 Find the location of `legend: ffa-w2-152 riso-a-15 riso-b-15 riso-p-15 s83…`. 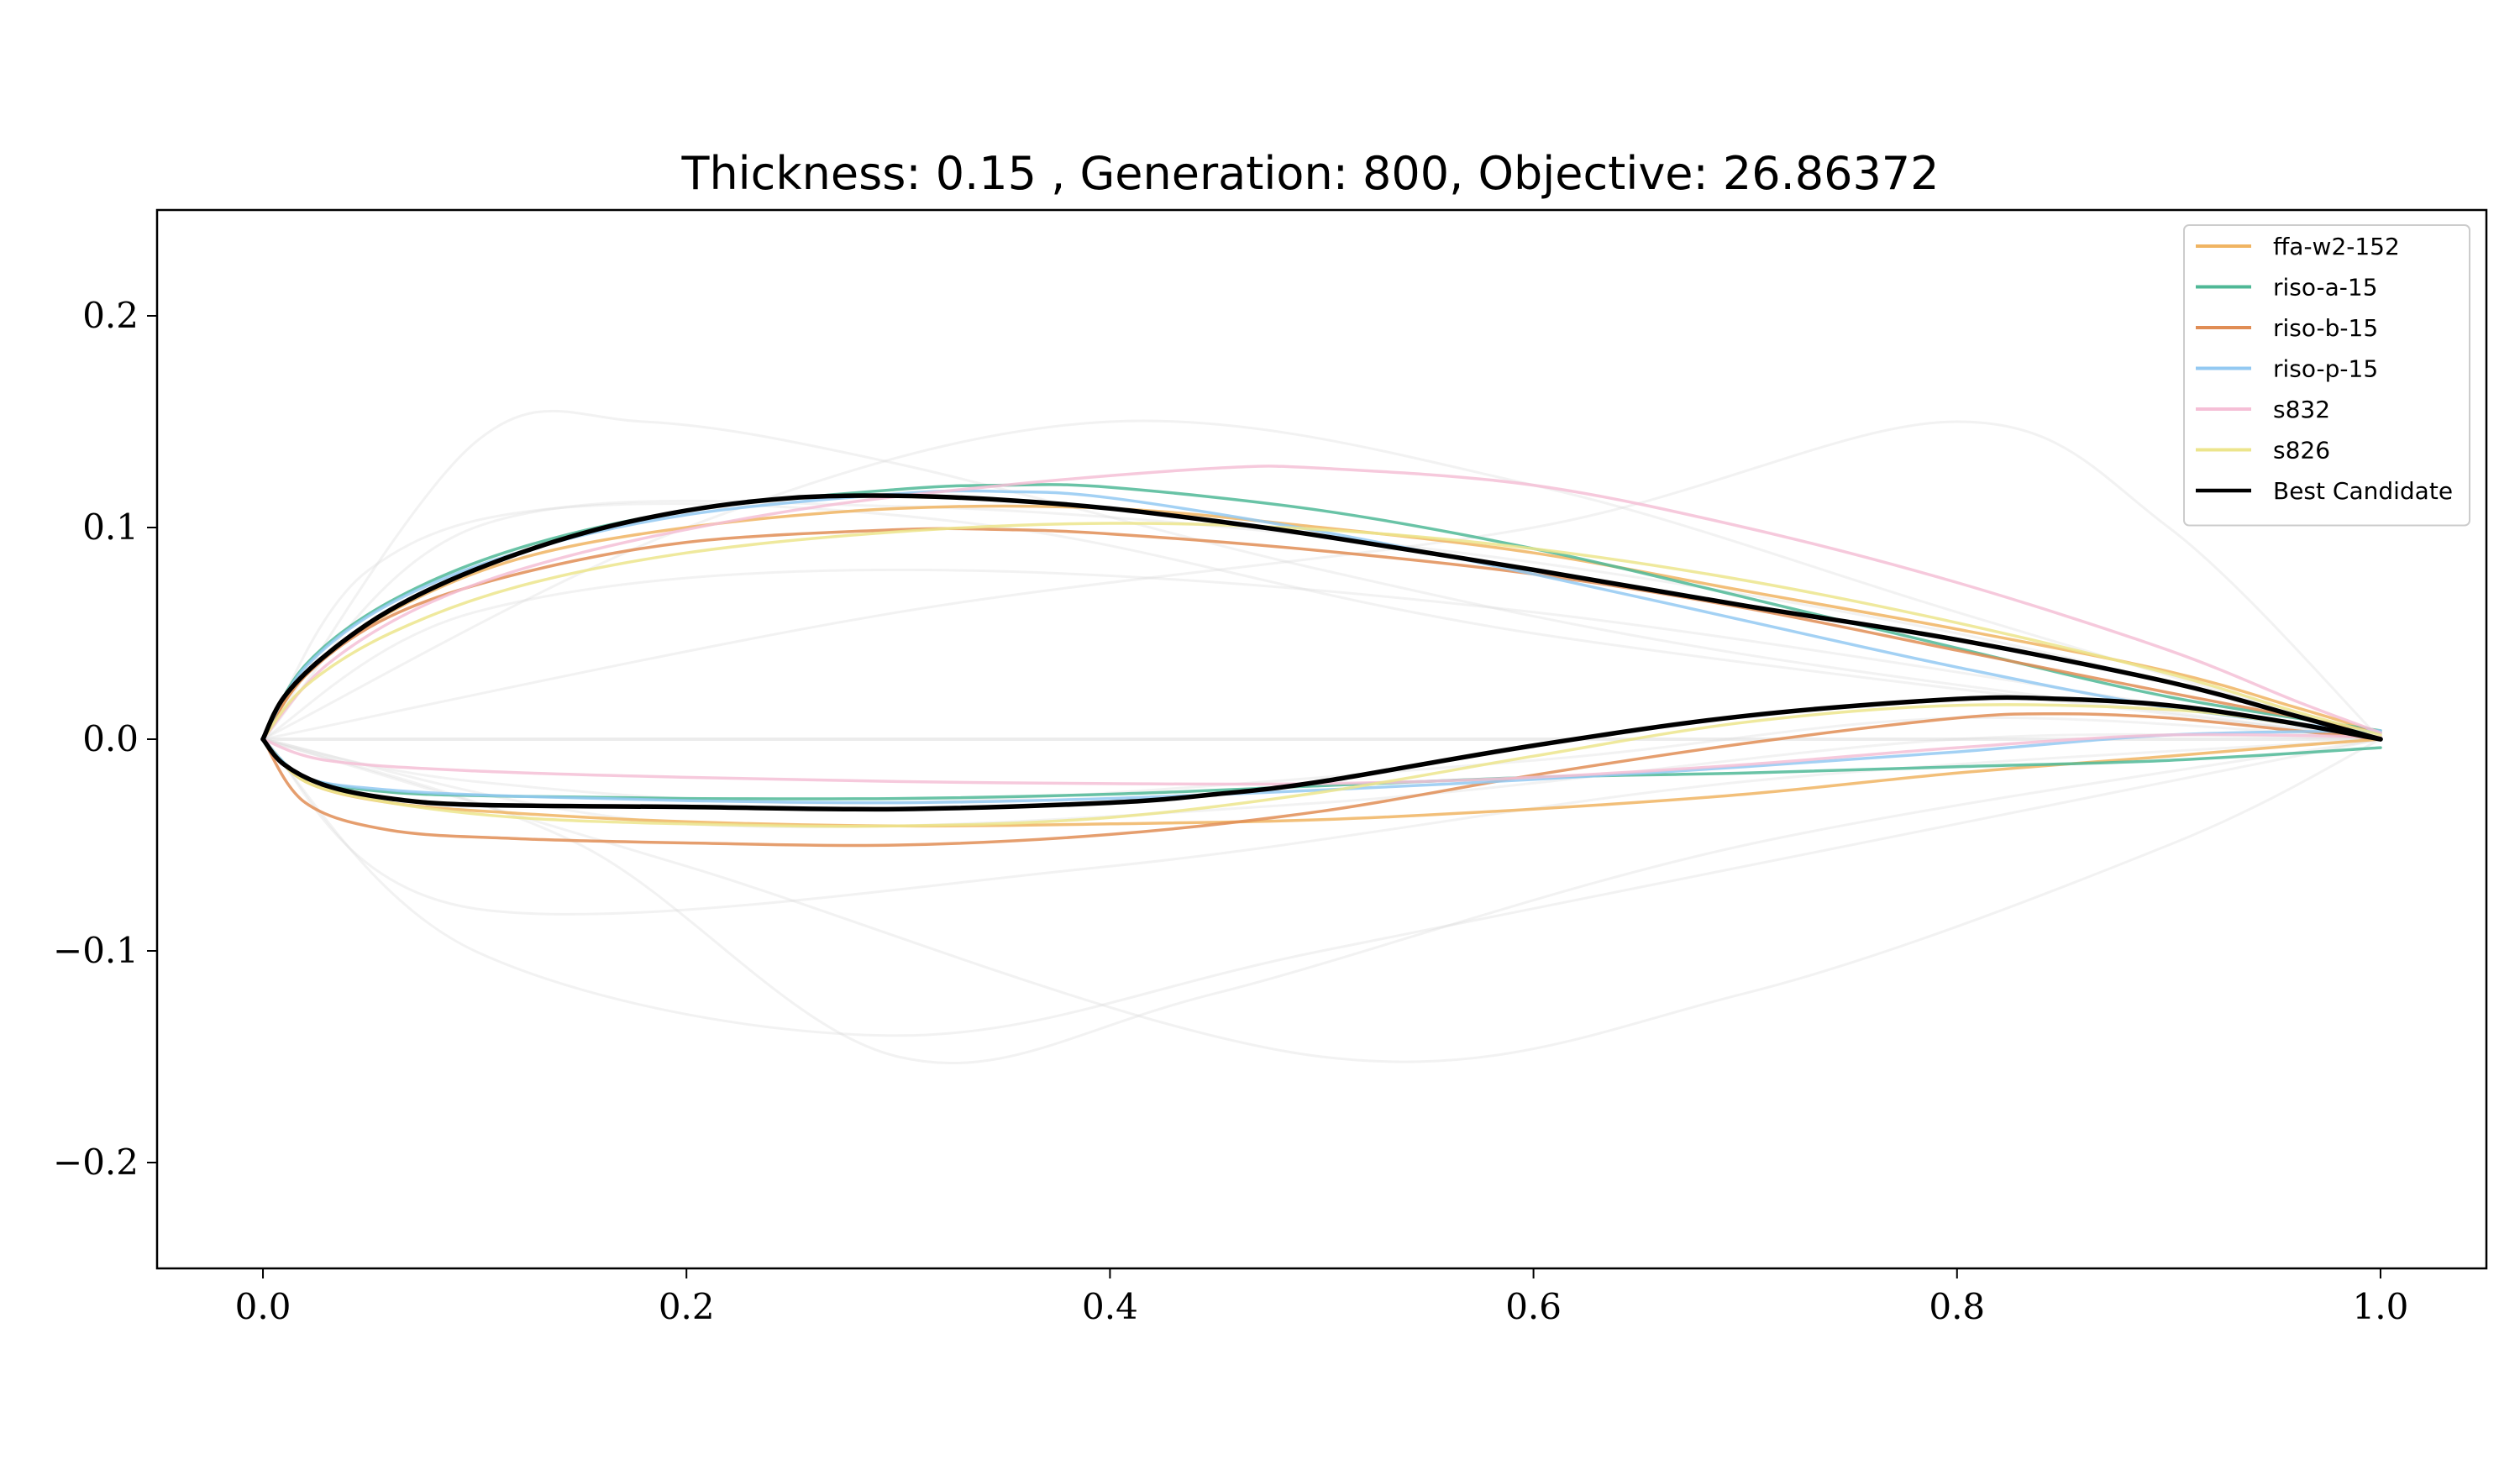

legend: ffa-w2-152 riso-a-15 riso-b-15 riso-p-15 s83… is located at coordinates (2326, 375).